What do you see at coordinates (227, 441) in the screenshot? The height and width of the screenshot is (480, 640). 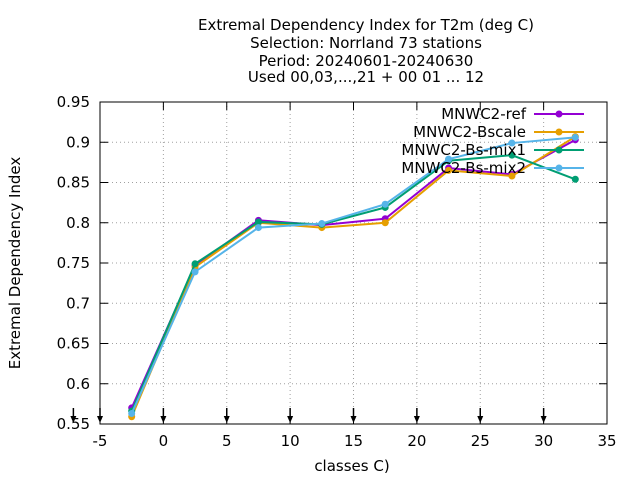 I see `x-tick-label: 5` at bounding box center [227, 441].